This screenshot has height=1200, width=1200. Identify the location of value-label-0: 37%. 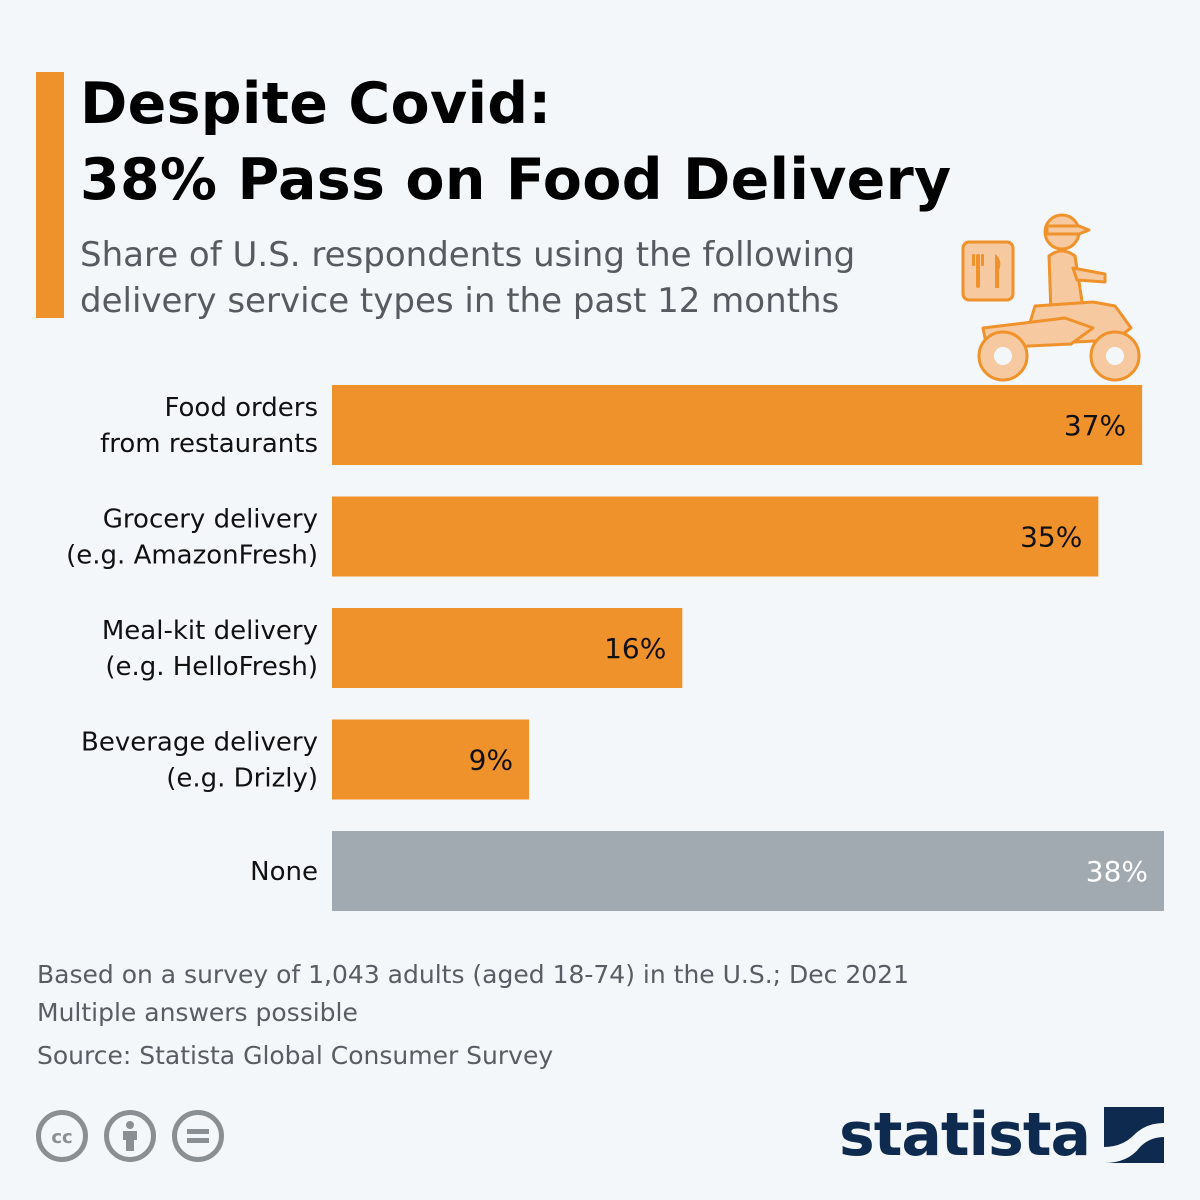
(1095, 425).